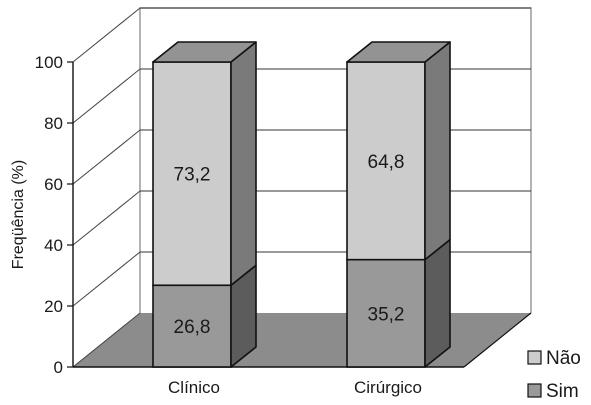 This screenshot has height=405, width=591. Describe the element at coordinates (53, 123) in the screenshot. I see `y-tick-label: 80` at that location.